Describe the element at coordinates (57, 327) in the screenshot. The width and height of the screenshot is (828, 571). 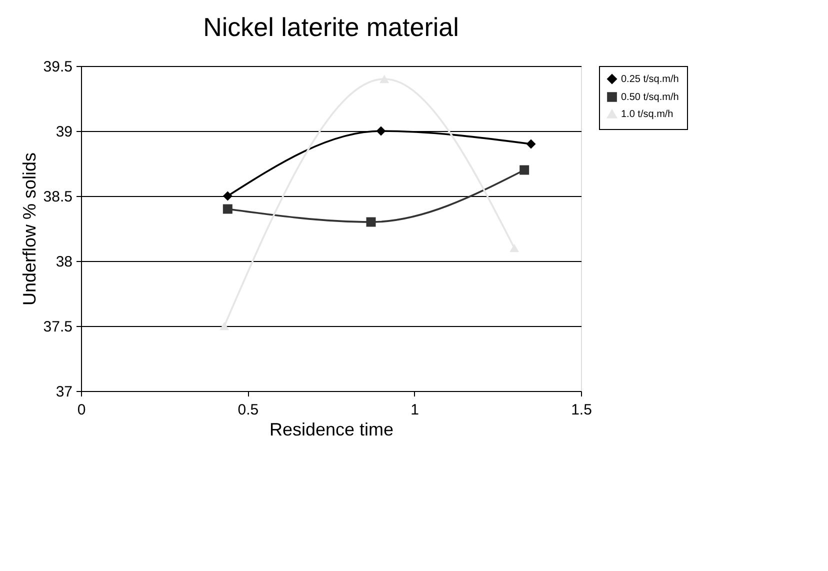
I see `y-tick-label: 37.5` at that location.